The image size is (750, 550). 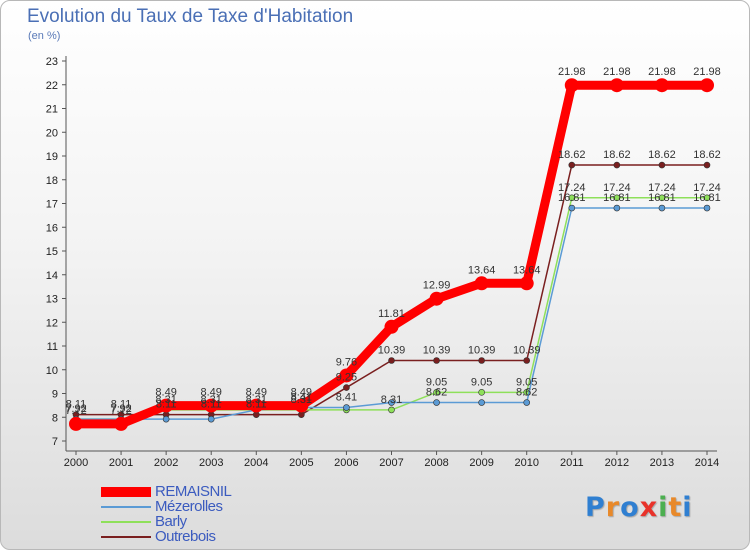 What do you see at coordinates (52, 181) in the screenshot?
I see `y-tick-label: 18` at bounding box center [52, 181].